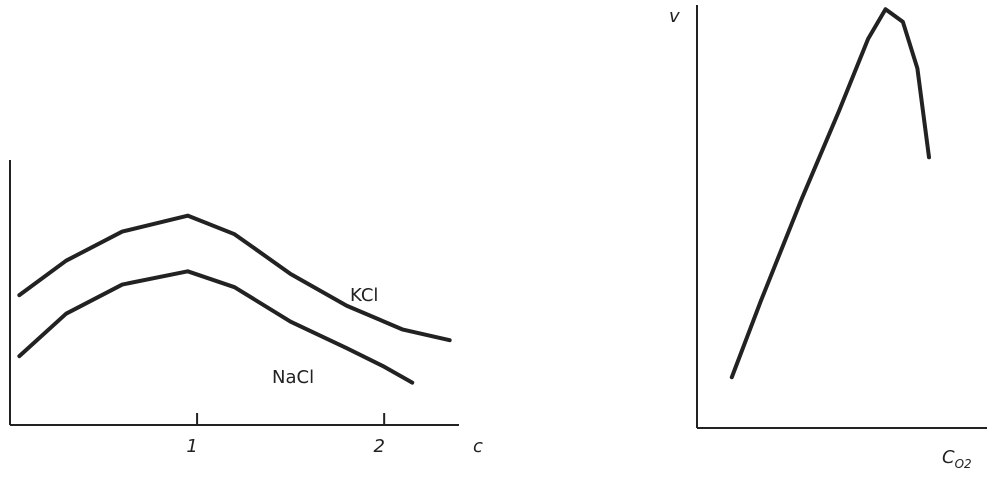  Describe the element at coordinates (963, 464) in the screenshot. I see `x-axis-label-subscript: O2` at that location.